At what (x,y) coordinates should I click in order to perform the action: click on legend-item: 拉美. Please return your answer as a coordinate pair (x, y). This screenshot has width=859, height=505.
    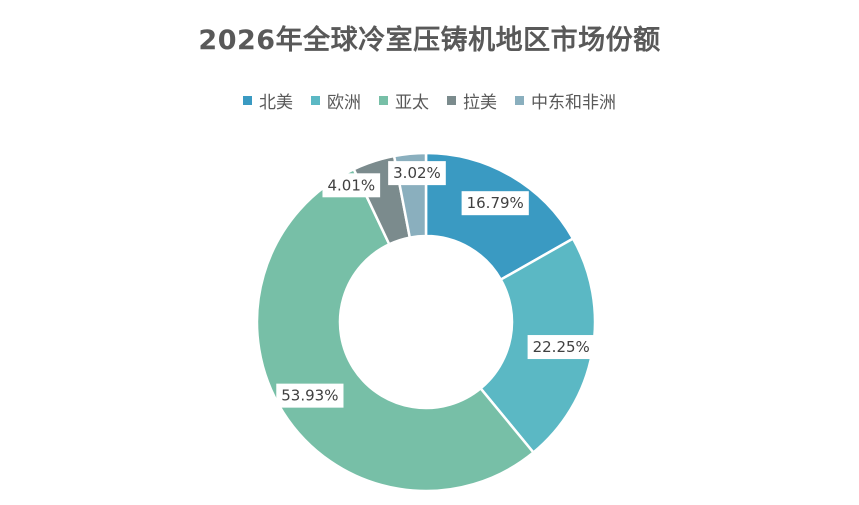
    Looking at the image, I should click on (472, 100).